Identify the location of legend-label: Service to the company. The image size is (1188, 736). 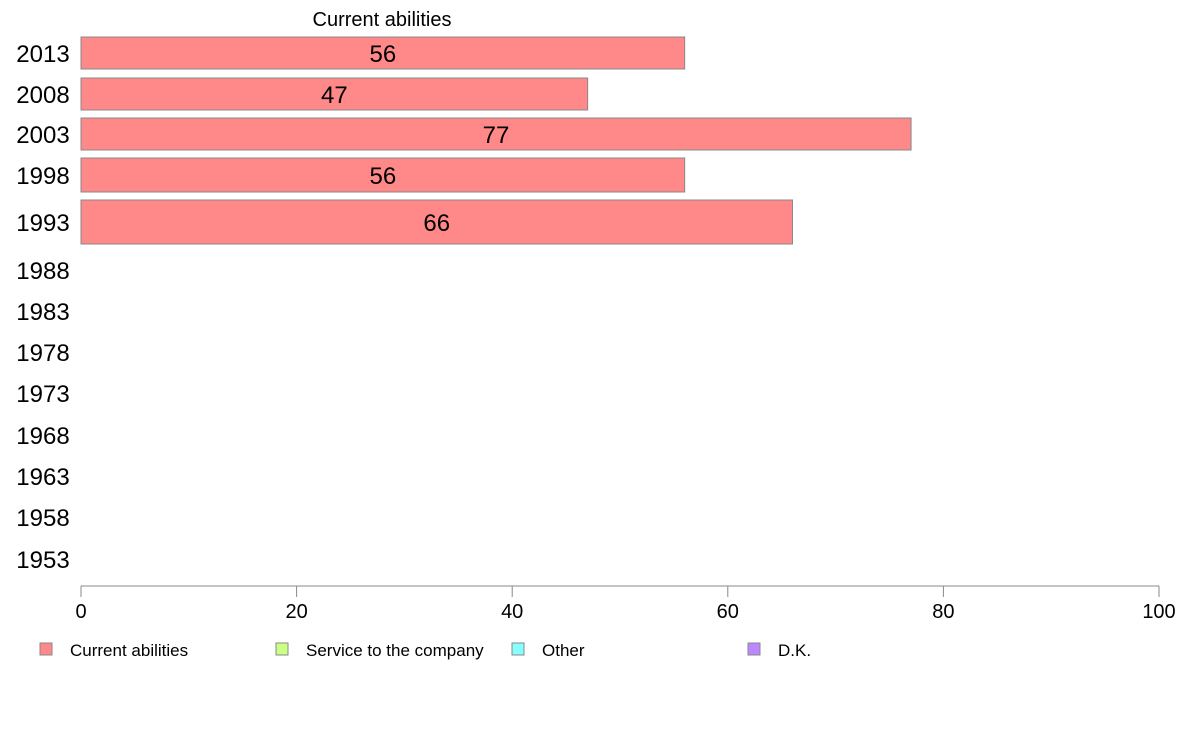
(395, 650).